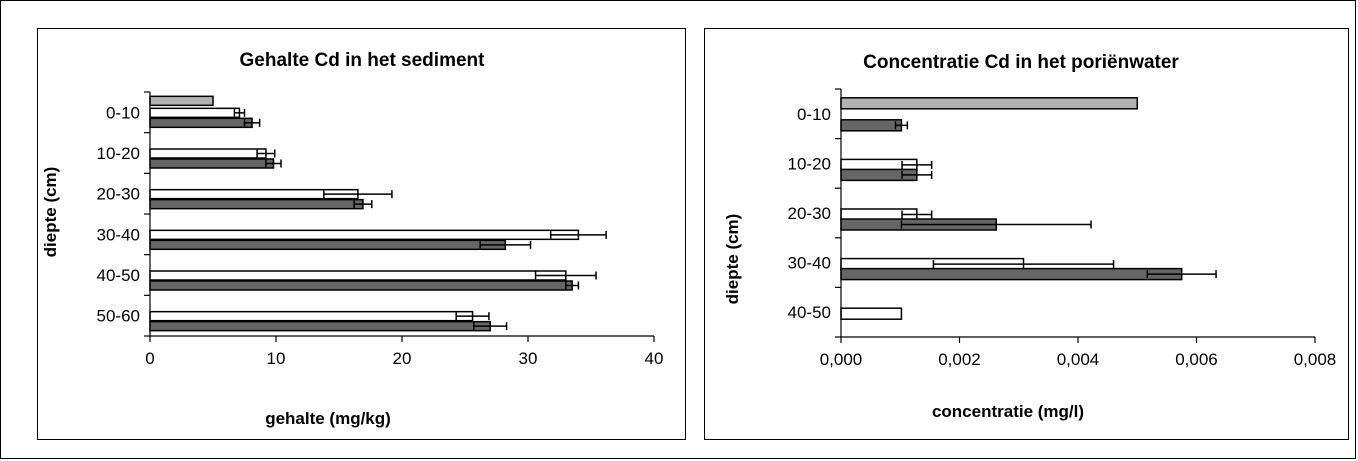 The image size is (1358, 461). Describe the element at coordinates (1021, 62) in the screenshot. I see `chart-title: Concentratie Cd in het poriënwater` at that location.